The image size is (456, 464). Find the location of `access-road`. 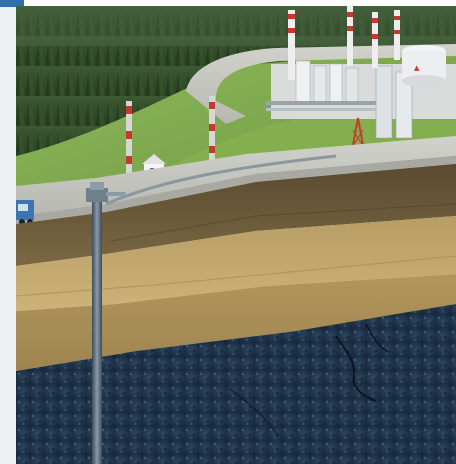

access-road is located at coordinates (321, 84).